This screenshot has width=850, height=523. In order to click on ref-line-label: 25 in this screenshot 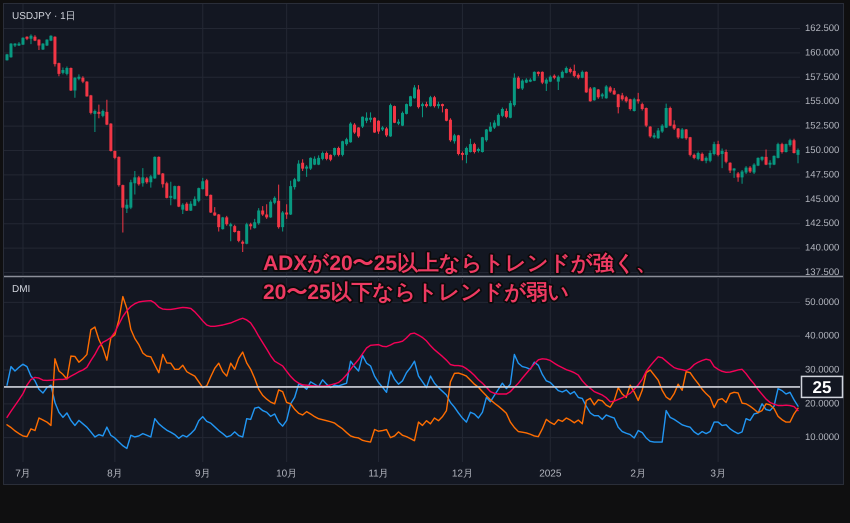, I will do `click(822, 387)`.